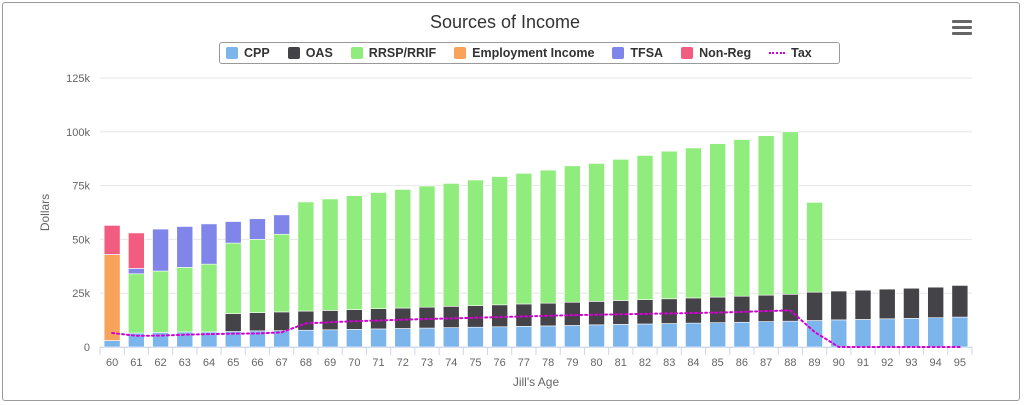  Describe the element at coordinates (572, 363) in the screenshot. I see `x-tick-label: 79` at that location.